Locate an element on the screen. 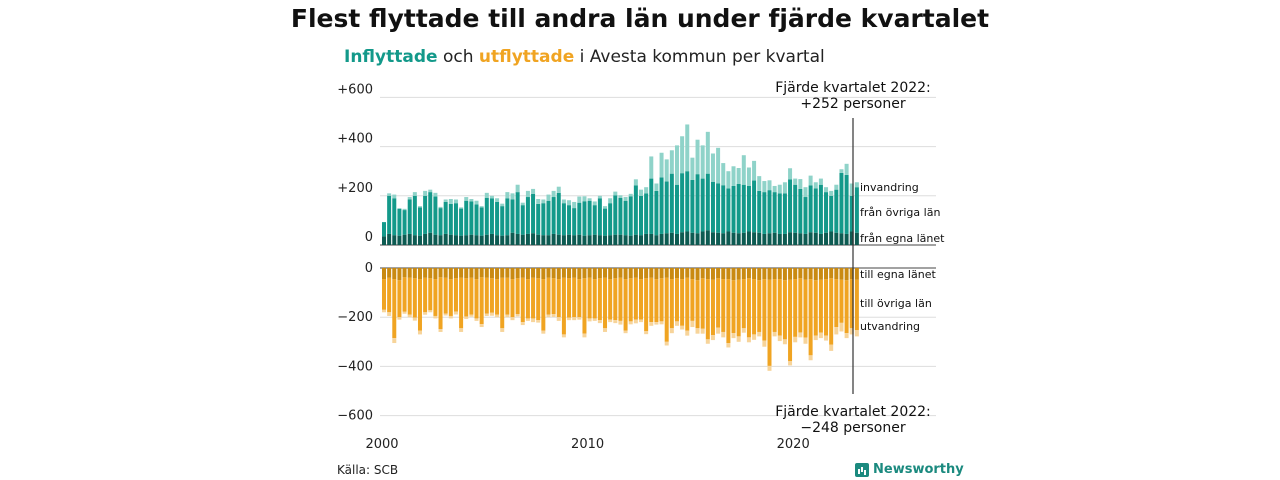 The height and width of the screenshot is (480, 1280). subtitle-inflow-label: Inflyttade is located at coordinates (391, 57).